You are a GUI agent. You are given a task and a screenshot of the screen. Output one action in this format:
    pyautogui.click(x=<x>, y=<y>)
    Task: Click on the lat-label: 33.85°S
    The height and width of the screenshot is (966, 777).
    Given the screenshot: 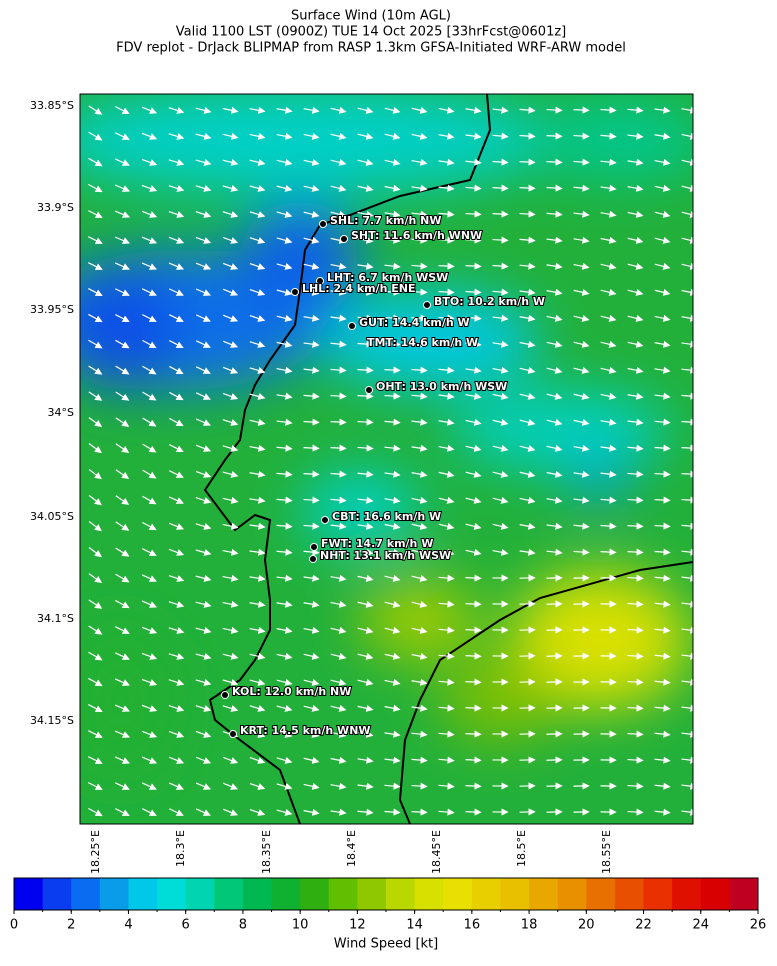 What is the action you would take?
    pyautogui.click(x=52, y=105)
    